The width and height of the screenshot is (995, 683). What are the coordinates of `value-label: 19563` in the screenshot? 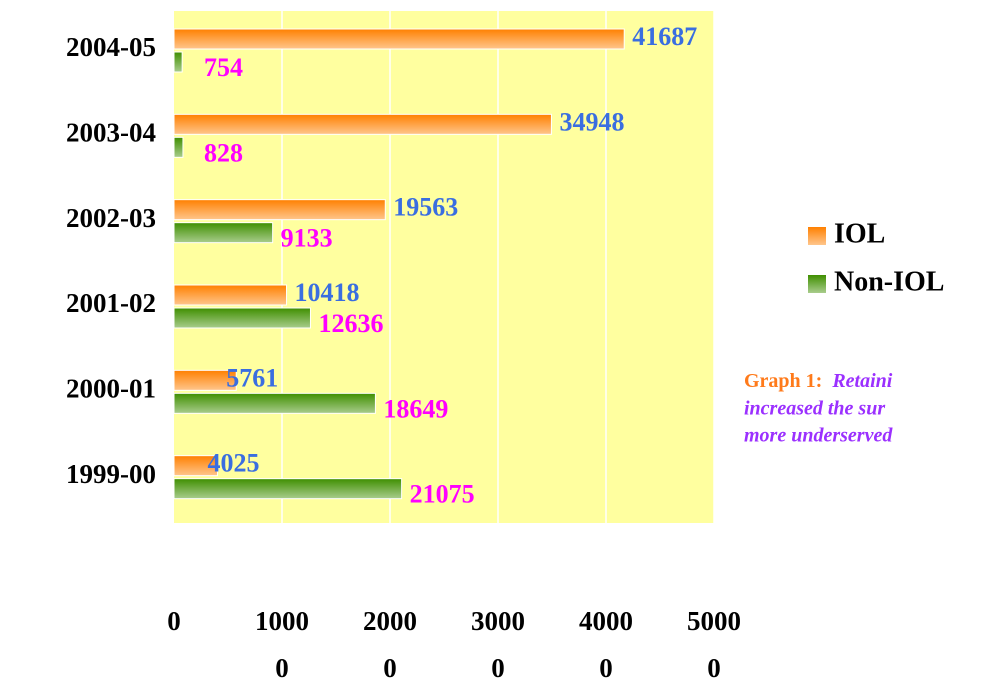 It's located at (425, 207).